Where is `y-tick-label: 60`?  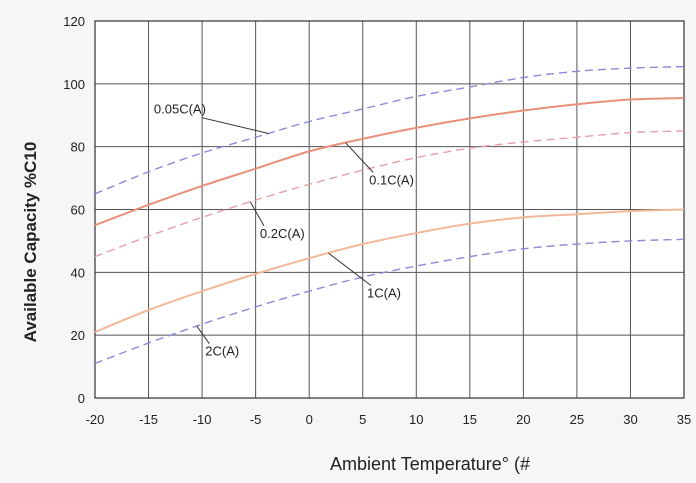 y-tick-label: 60 is located at coordinates (78, 210).